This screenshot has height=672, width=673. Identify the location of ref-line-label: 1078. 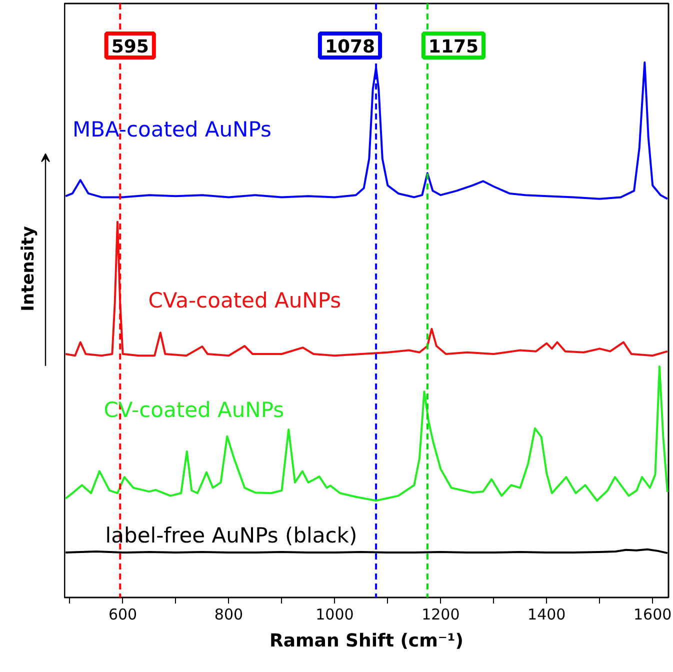
(350, 47).